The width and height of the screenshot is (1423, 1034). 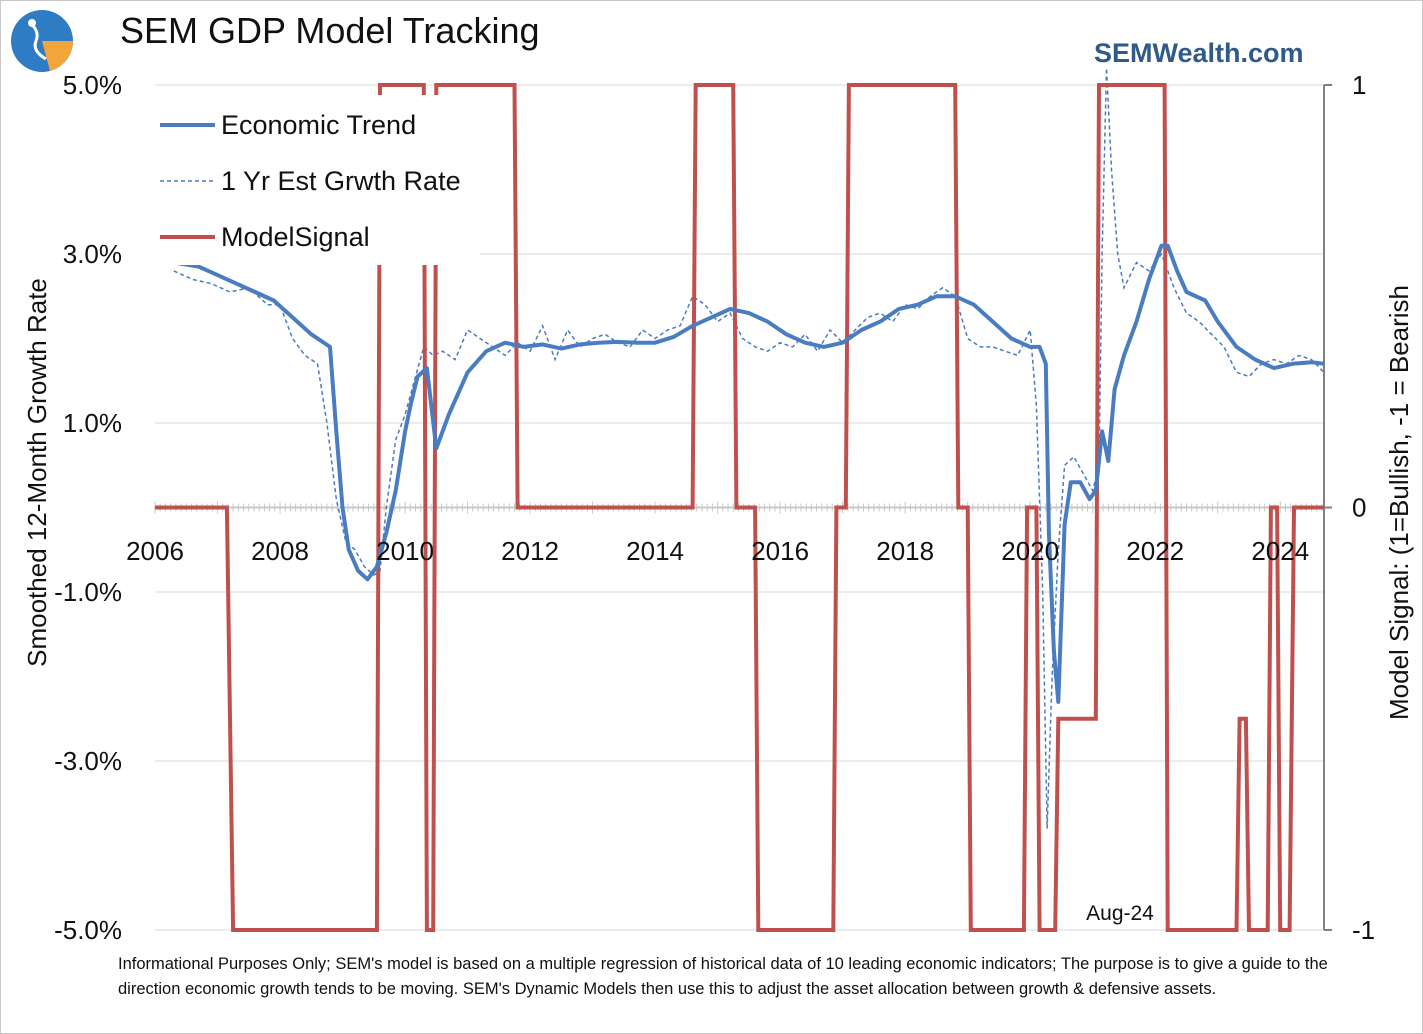 What do you see at coordinates (1030, 551) in the screenshot?
I see `x-tick-label: 2020` at bounding box center [1030, 551].